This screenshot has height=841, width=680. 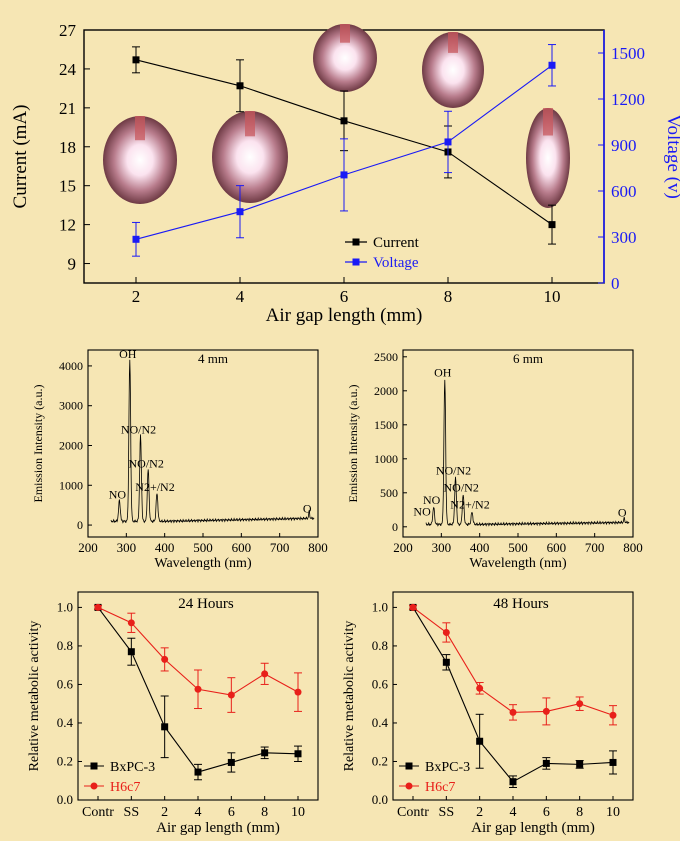 I want to click on x-tick-label: 700, so click(x=595, y=547).